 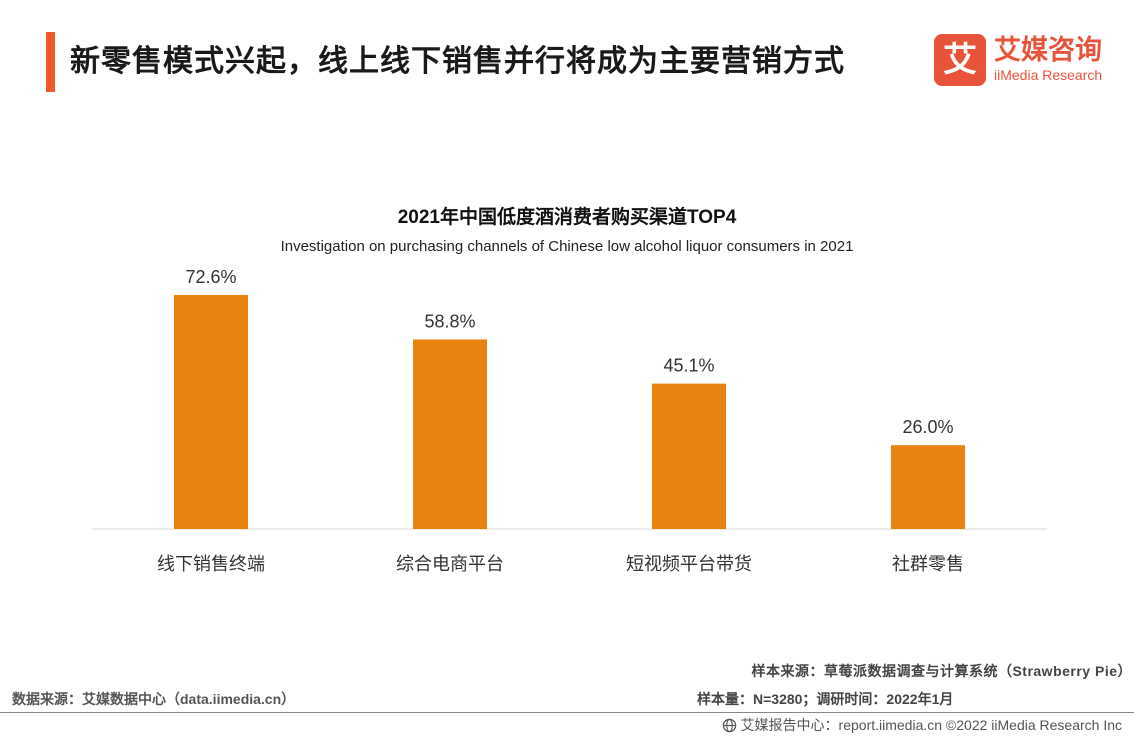 What do you see at coordinates (960, 60) in the screenshot?
I see `logo-mark: 艾` at bounding box center [960, 60].